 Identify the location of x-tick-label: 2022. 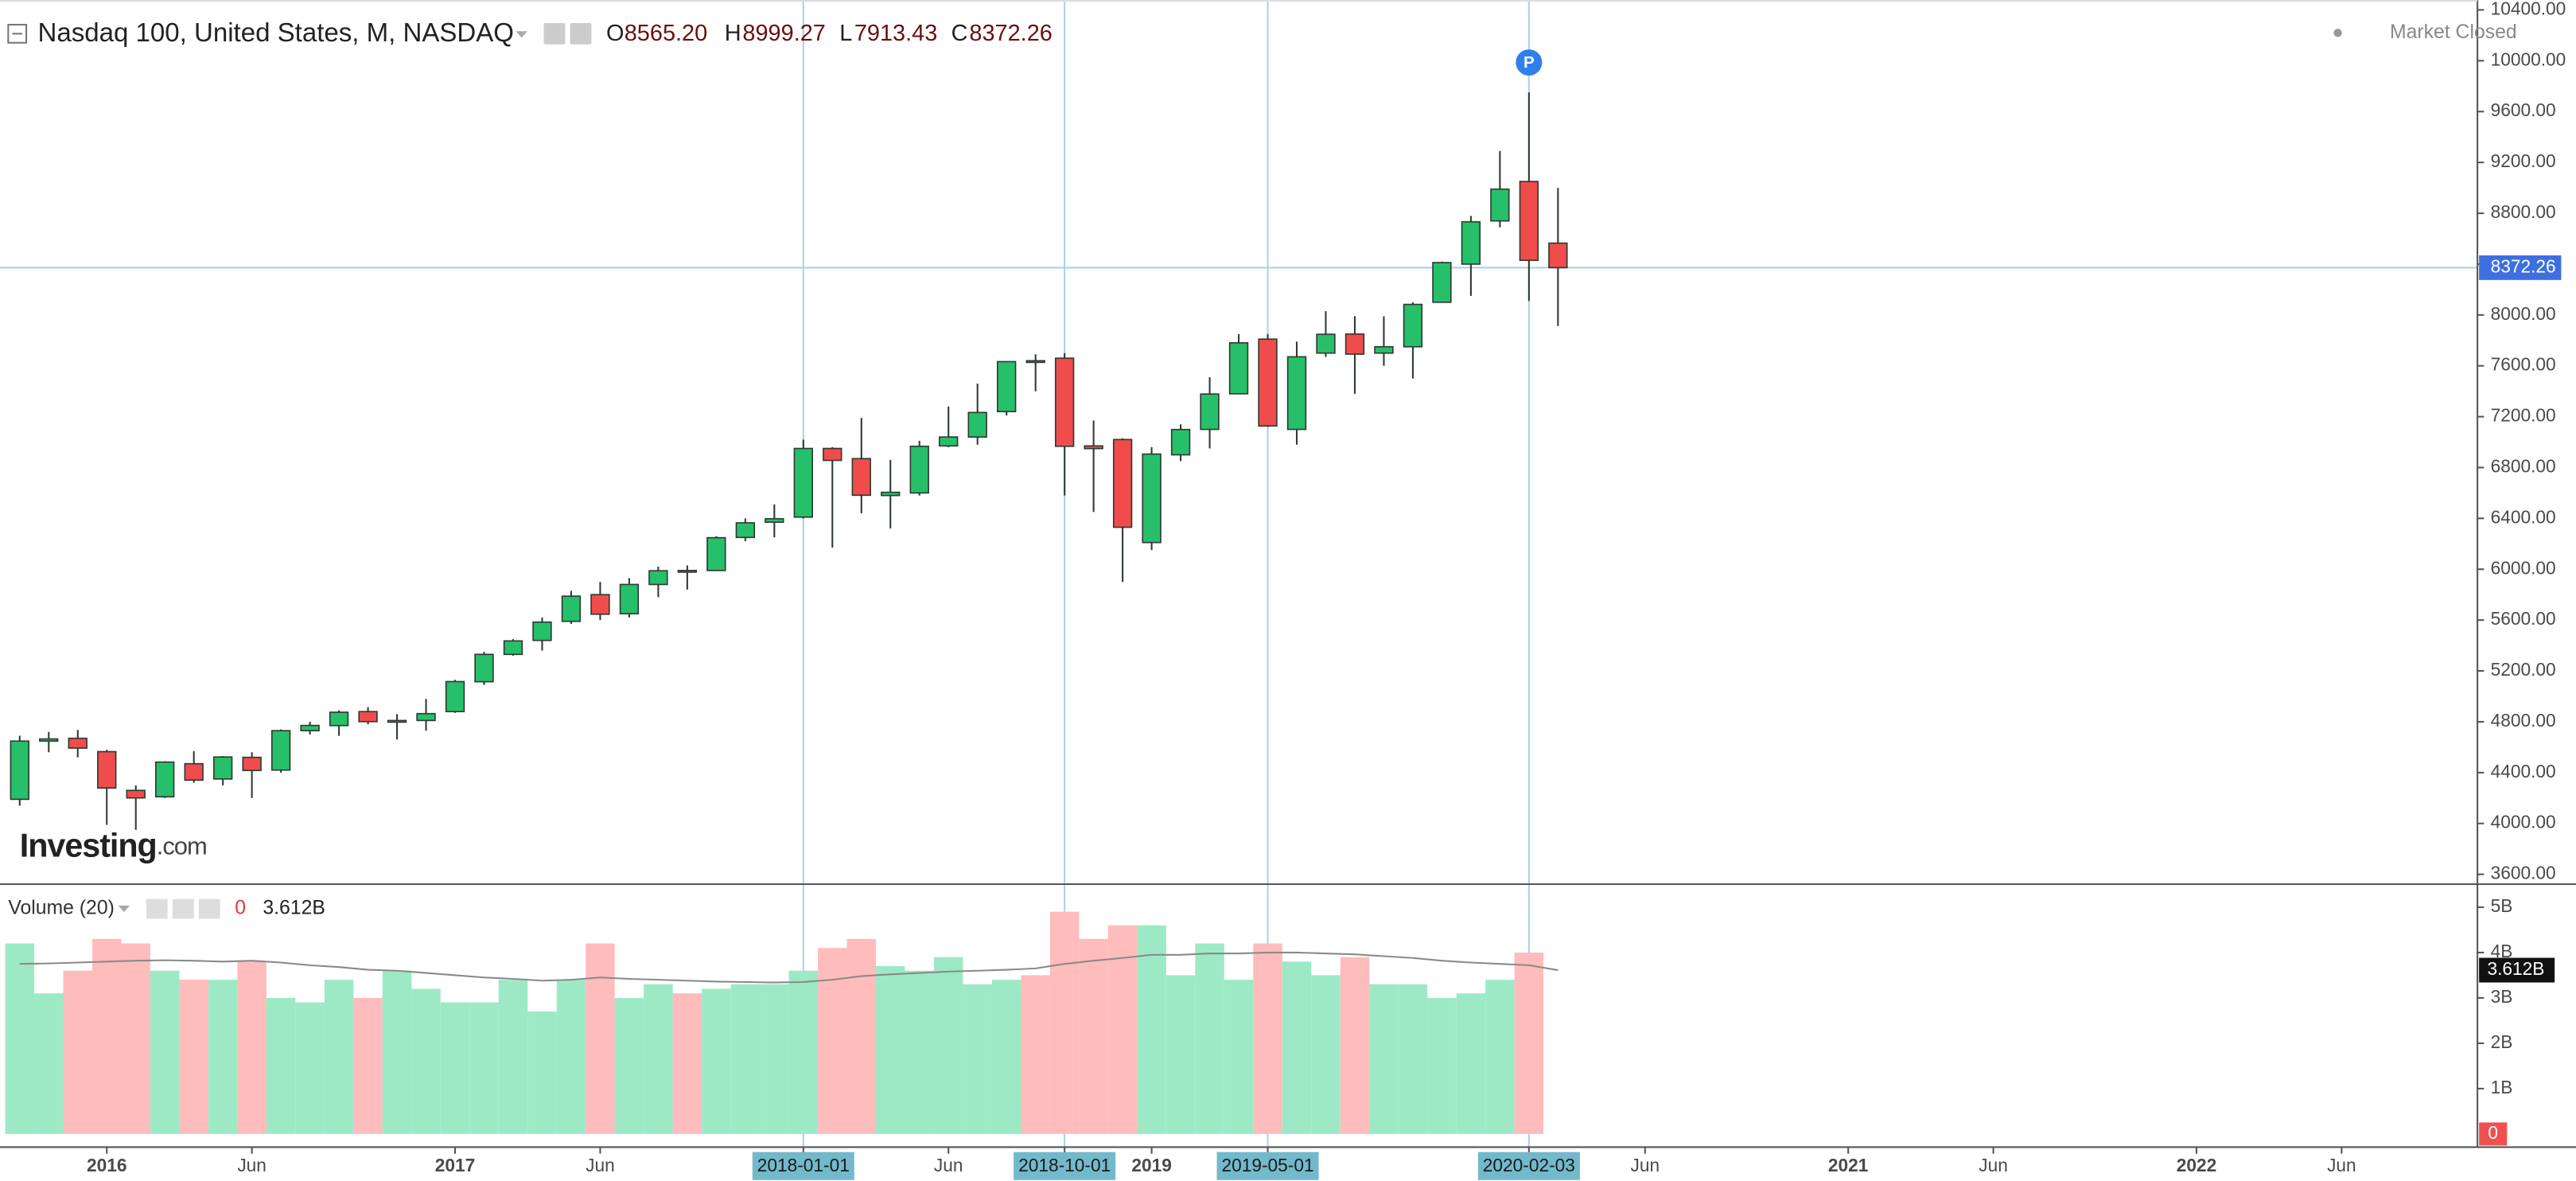
(2197, 1165).